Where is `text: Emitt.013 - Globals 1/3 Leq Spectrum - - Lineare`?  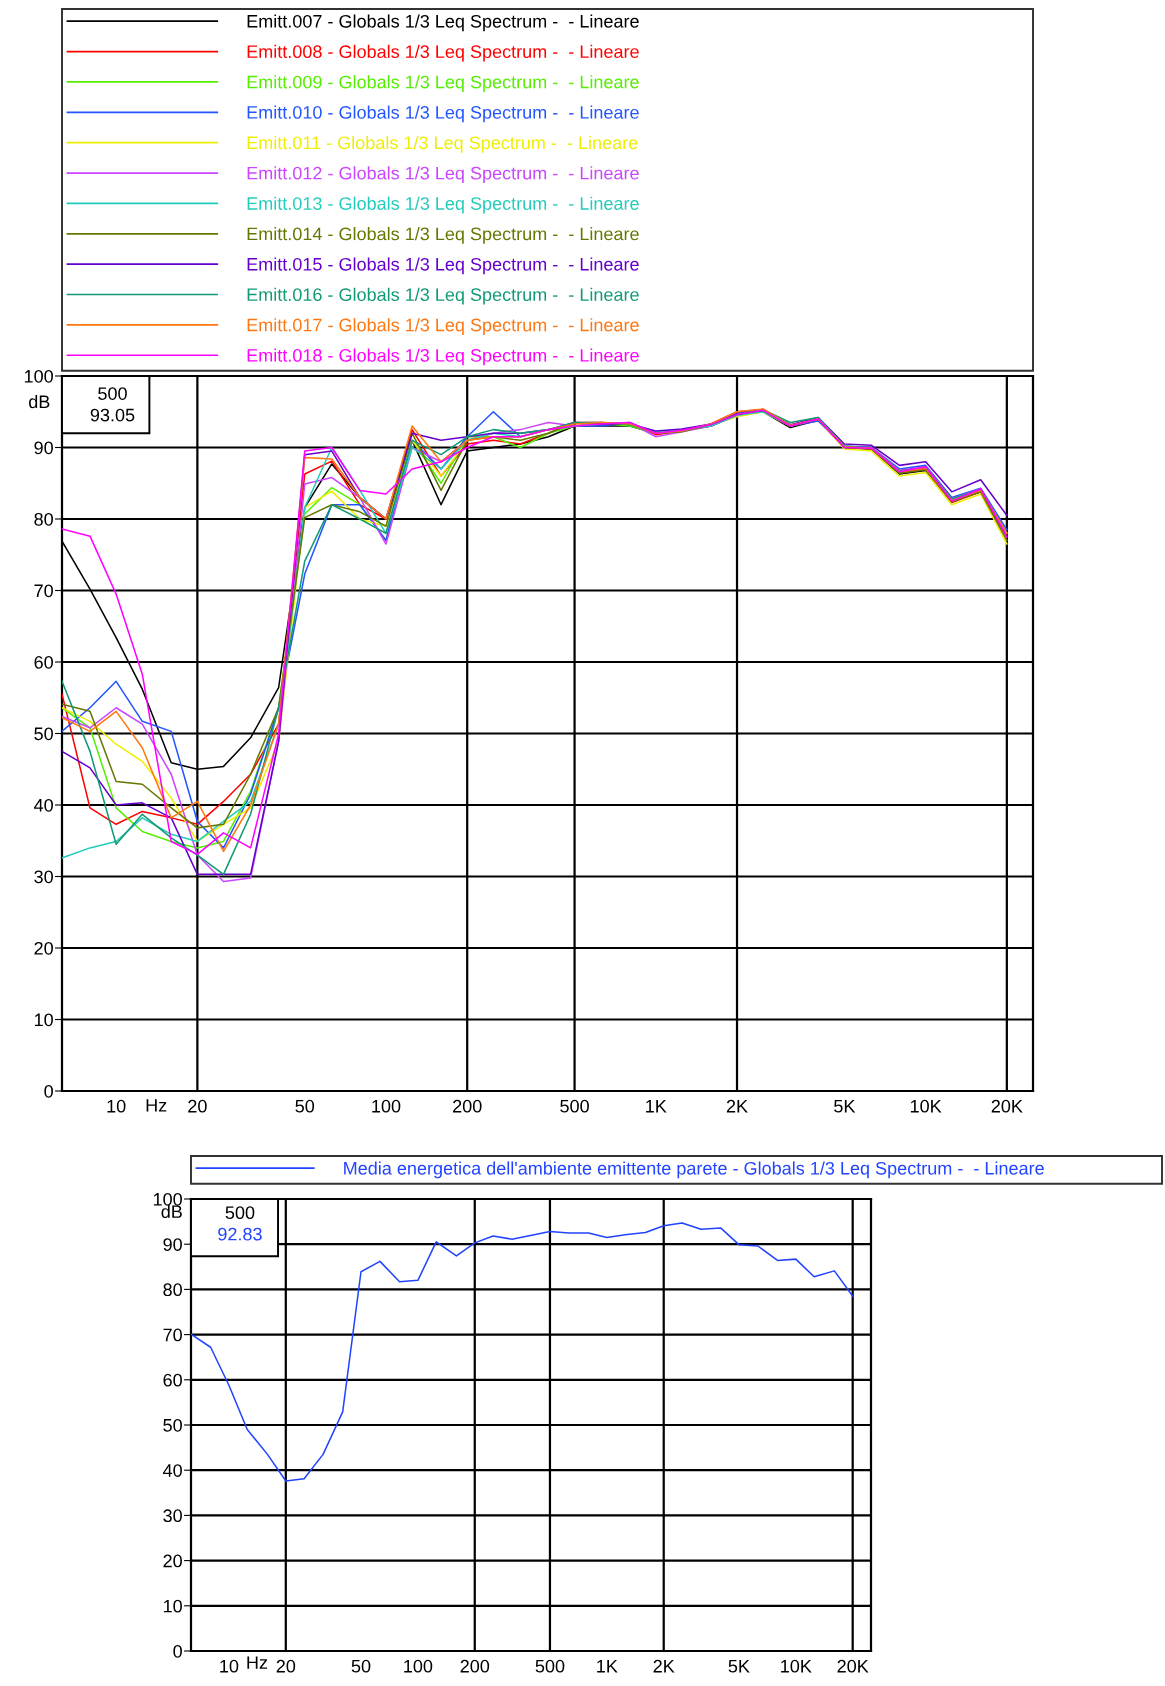
text: Emitt.013 - Globals 1/3 Leq Spectrum - - Lineare is located at coordinates (443, 205).